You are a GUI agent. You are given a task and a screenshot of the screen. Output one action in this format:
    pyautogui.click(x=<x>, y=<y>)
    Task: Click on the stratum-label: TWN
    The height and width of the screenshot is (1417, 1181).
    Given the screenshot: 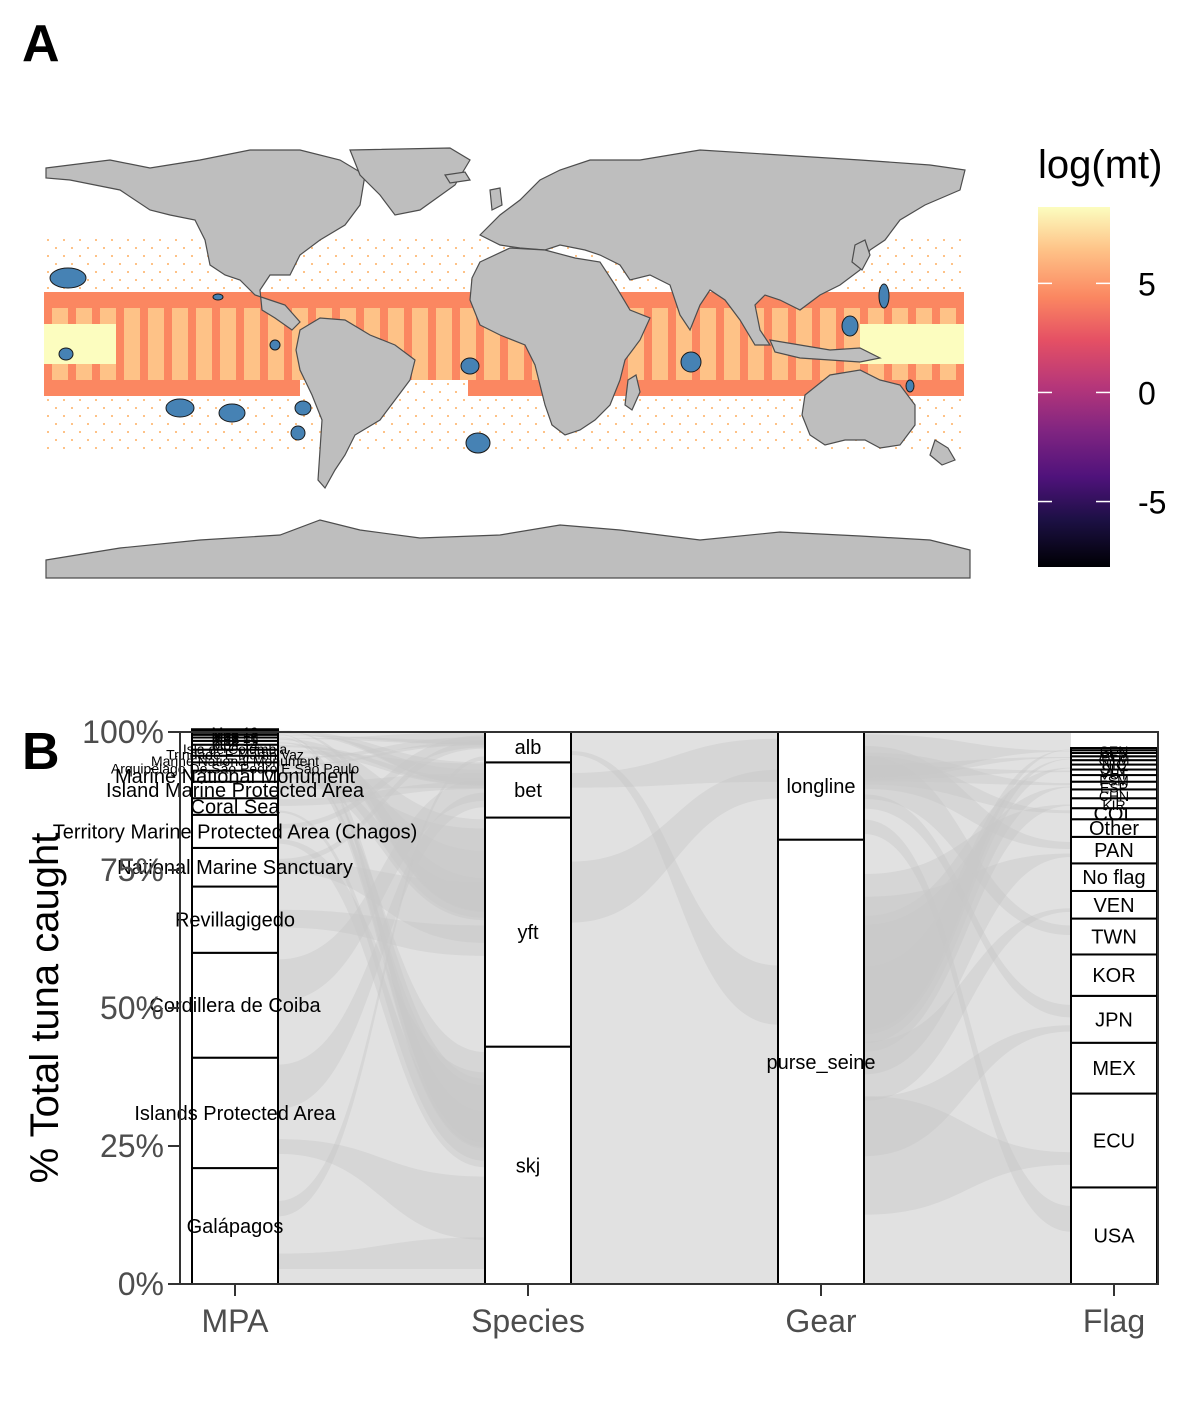 What is the action you would take?
    pyautogui.click(x=1114, y=938)
    